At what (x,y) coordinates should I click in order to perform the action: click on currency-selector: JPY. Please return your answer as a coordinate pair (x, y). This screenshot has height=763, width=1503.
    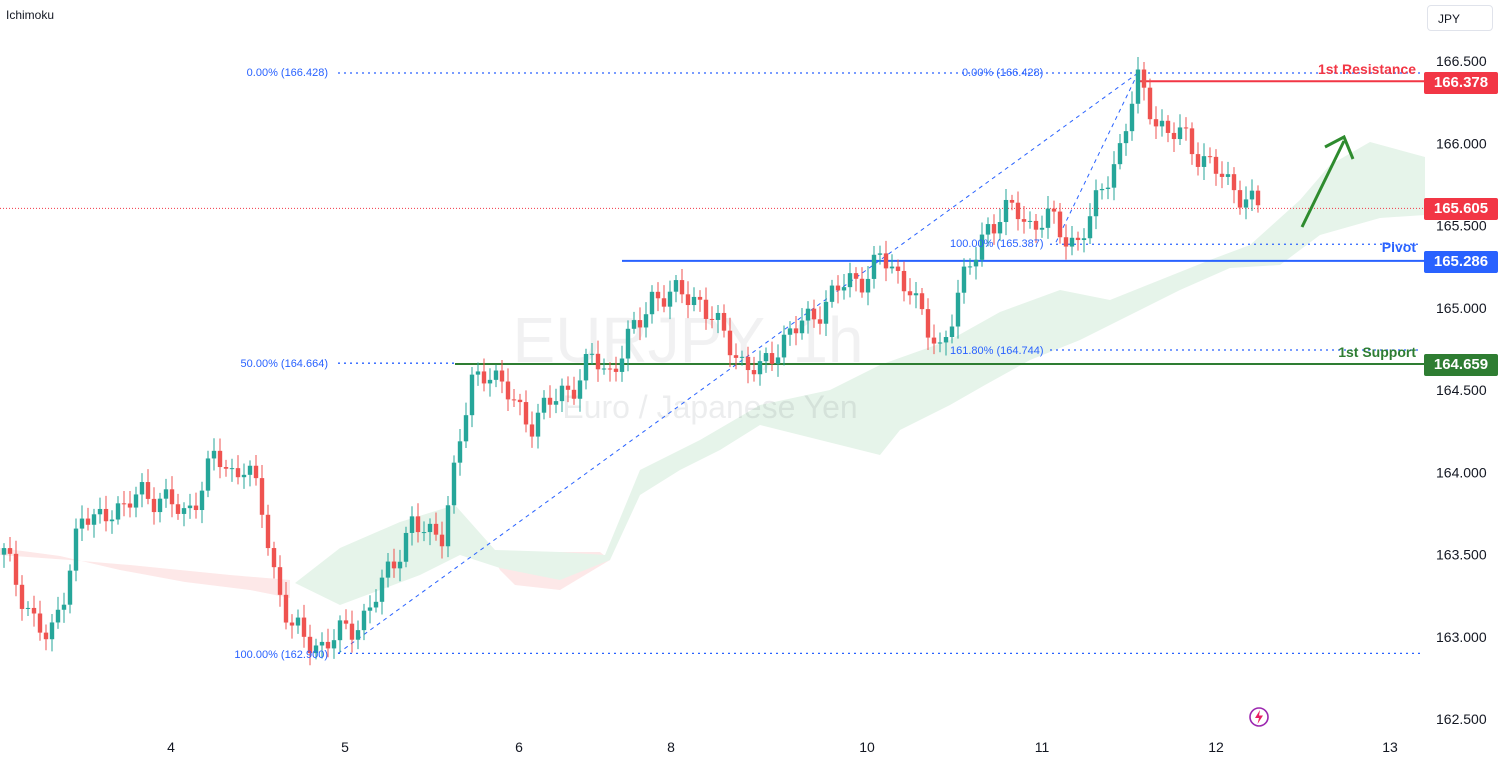
    Looking at the image, I should click on (1460, 18).